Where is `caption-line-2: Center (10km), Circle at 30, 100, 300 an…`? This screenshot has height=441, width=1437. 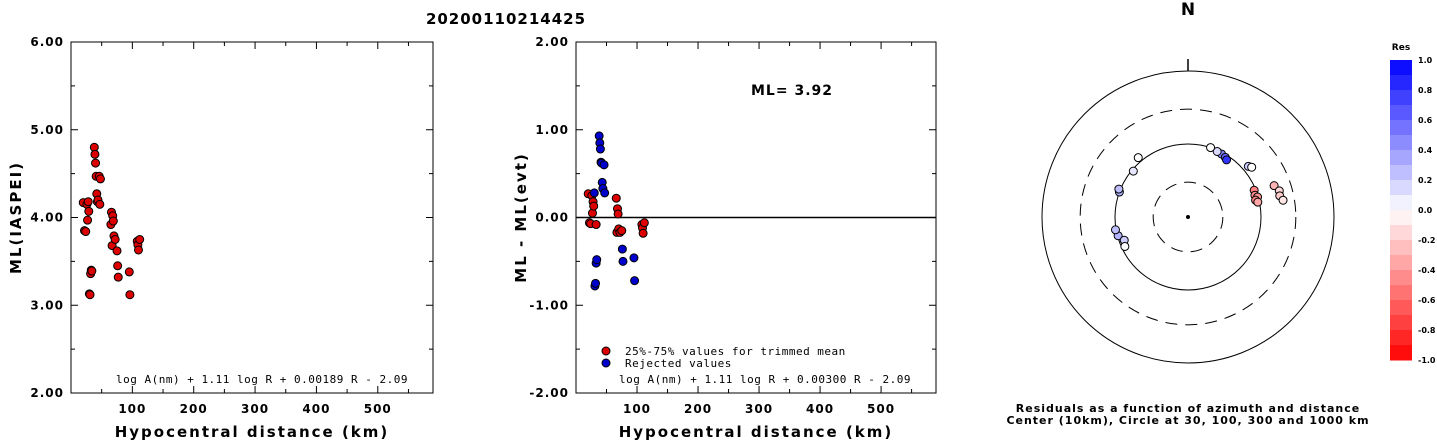
caption-line-2: Center (10km), Circle at 30, 100, 300 an… is located at coordinates (1187, 420).